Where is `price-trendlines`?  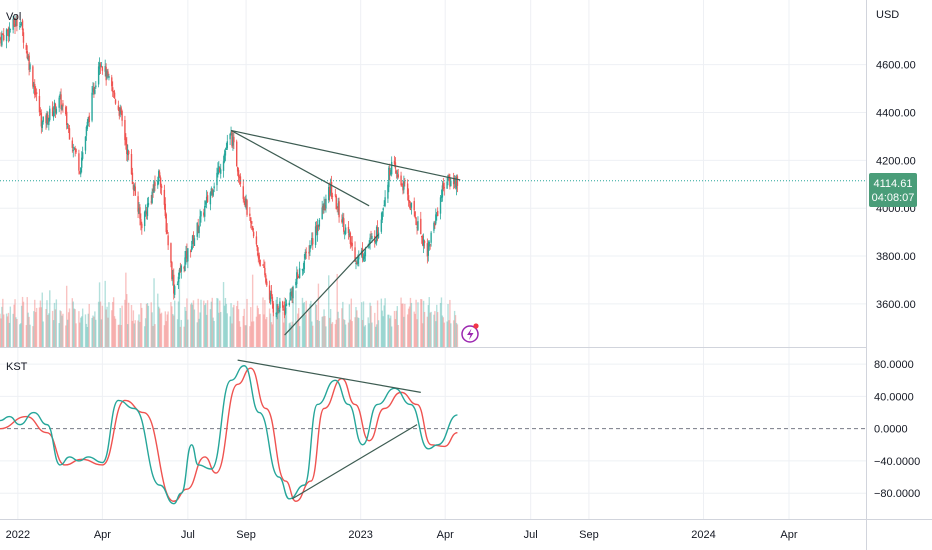 price-trendlines is located at coordinates (345, 232).